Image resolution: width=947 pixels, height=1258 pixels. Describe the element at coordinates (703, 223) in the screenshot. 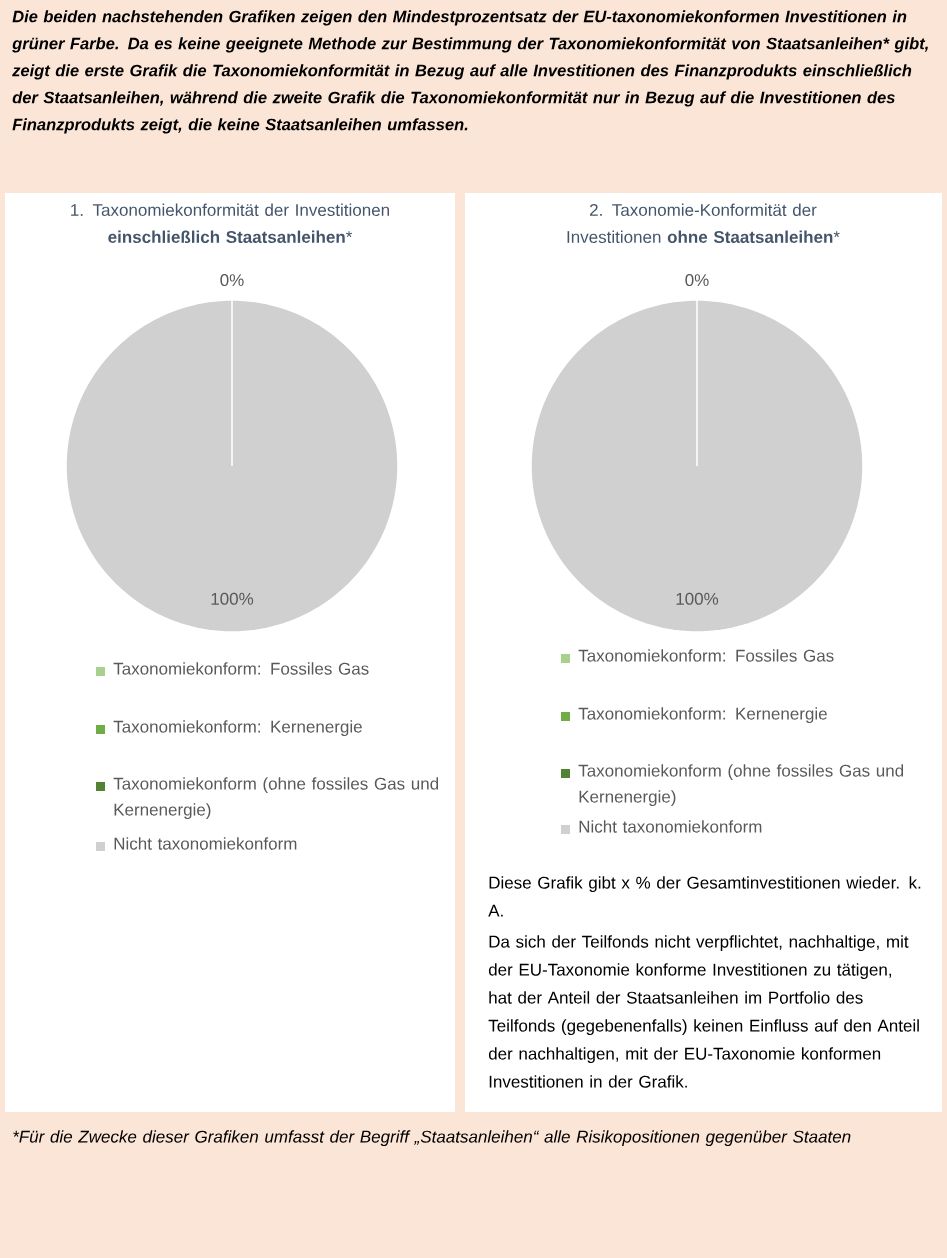

I see `chart-title: 2. Taxonomie-Konformität der Investitionen ohne Staatsanleihen*` at that location.